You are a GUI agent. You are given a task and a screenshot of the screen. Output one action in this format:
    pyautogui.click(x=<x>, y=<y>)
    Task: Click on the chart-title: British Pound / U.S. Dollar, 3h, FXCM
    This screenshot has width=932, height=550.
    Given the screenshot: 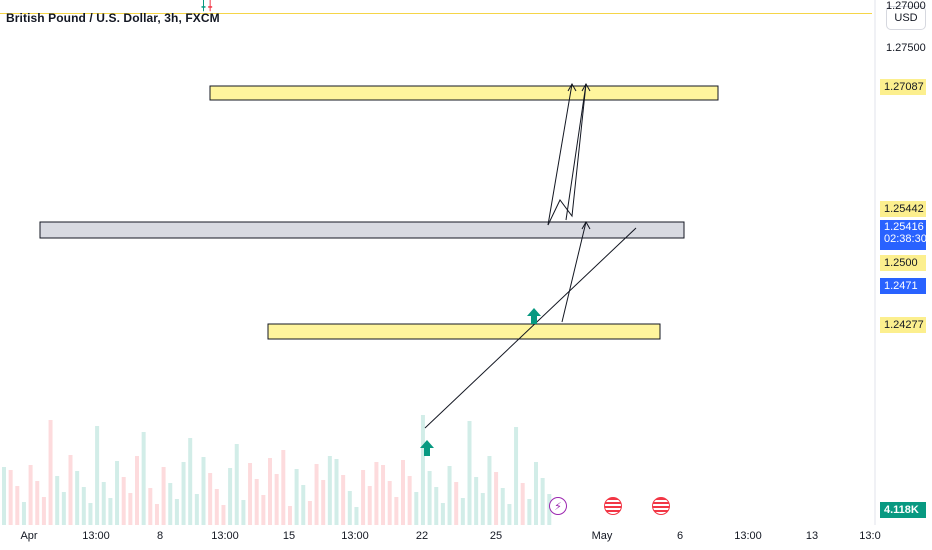 What is the action you would take?
    pyautogui.click(x=113, y=18)
    